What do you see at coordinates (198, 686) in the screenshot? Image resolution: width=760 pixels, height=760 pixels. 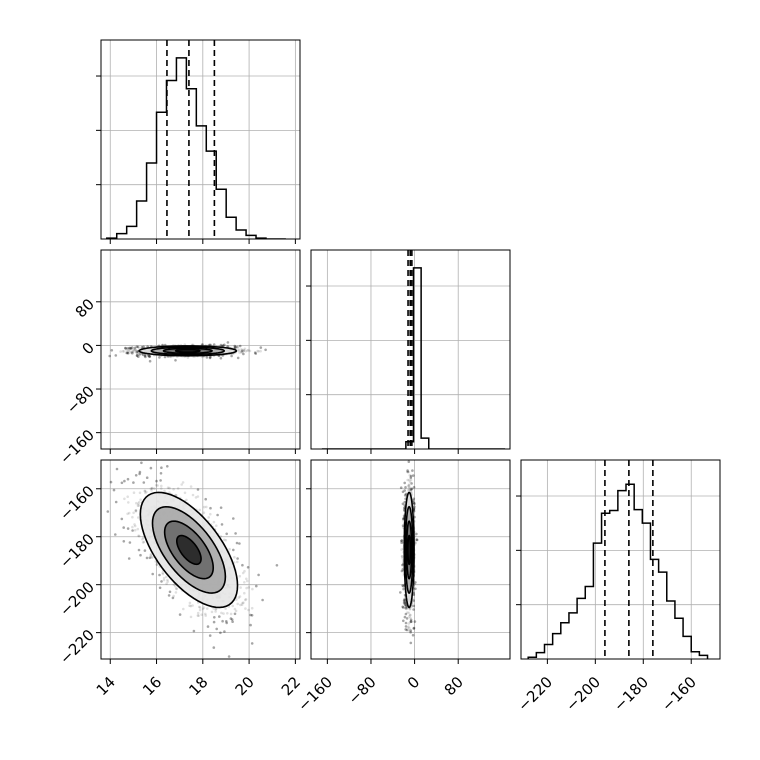 I see `x-tick-label-2: 18` at bounding box center [198, 686].